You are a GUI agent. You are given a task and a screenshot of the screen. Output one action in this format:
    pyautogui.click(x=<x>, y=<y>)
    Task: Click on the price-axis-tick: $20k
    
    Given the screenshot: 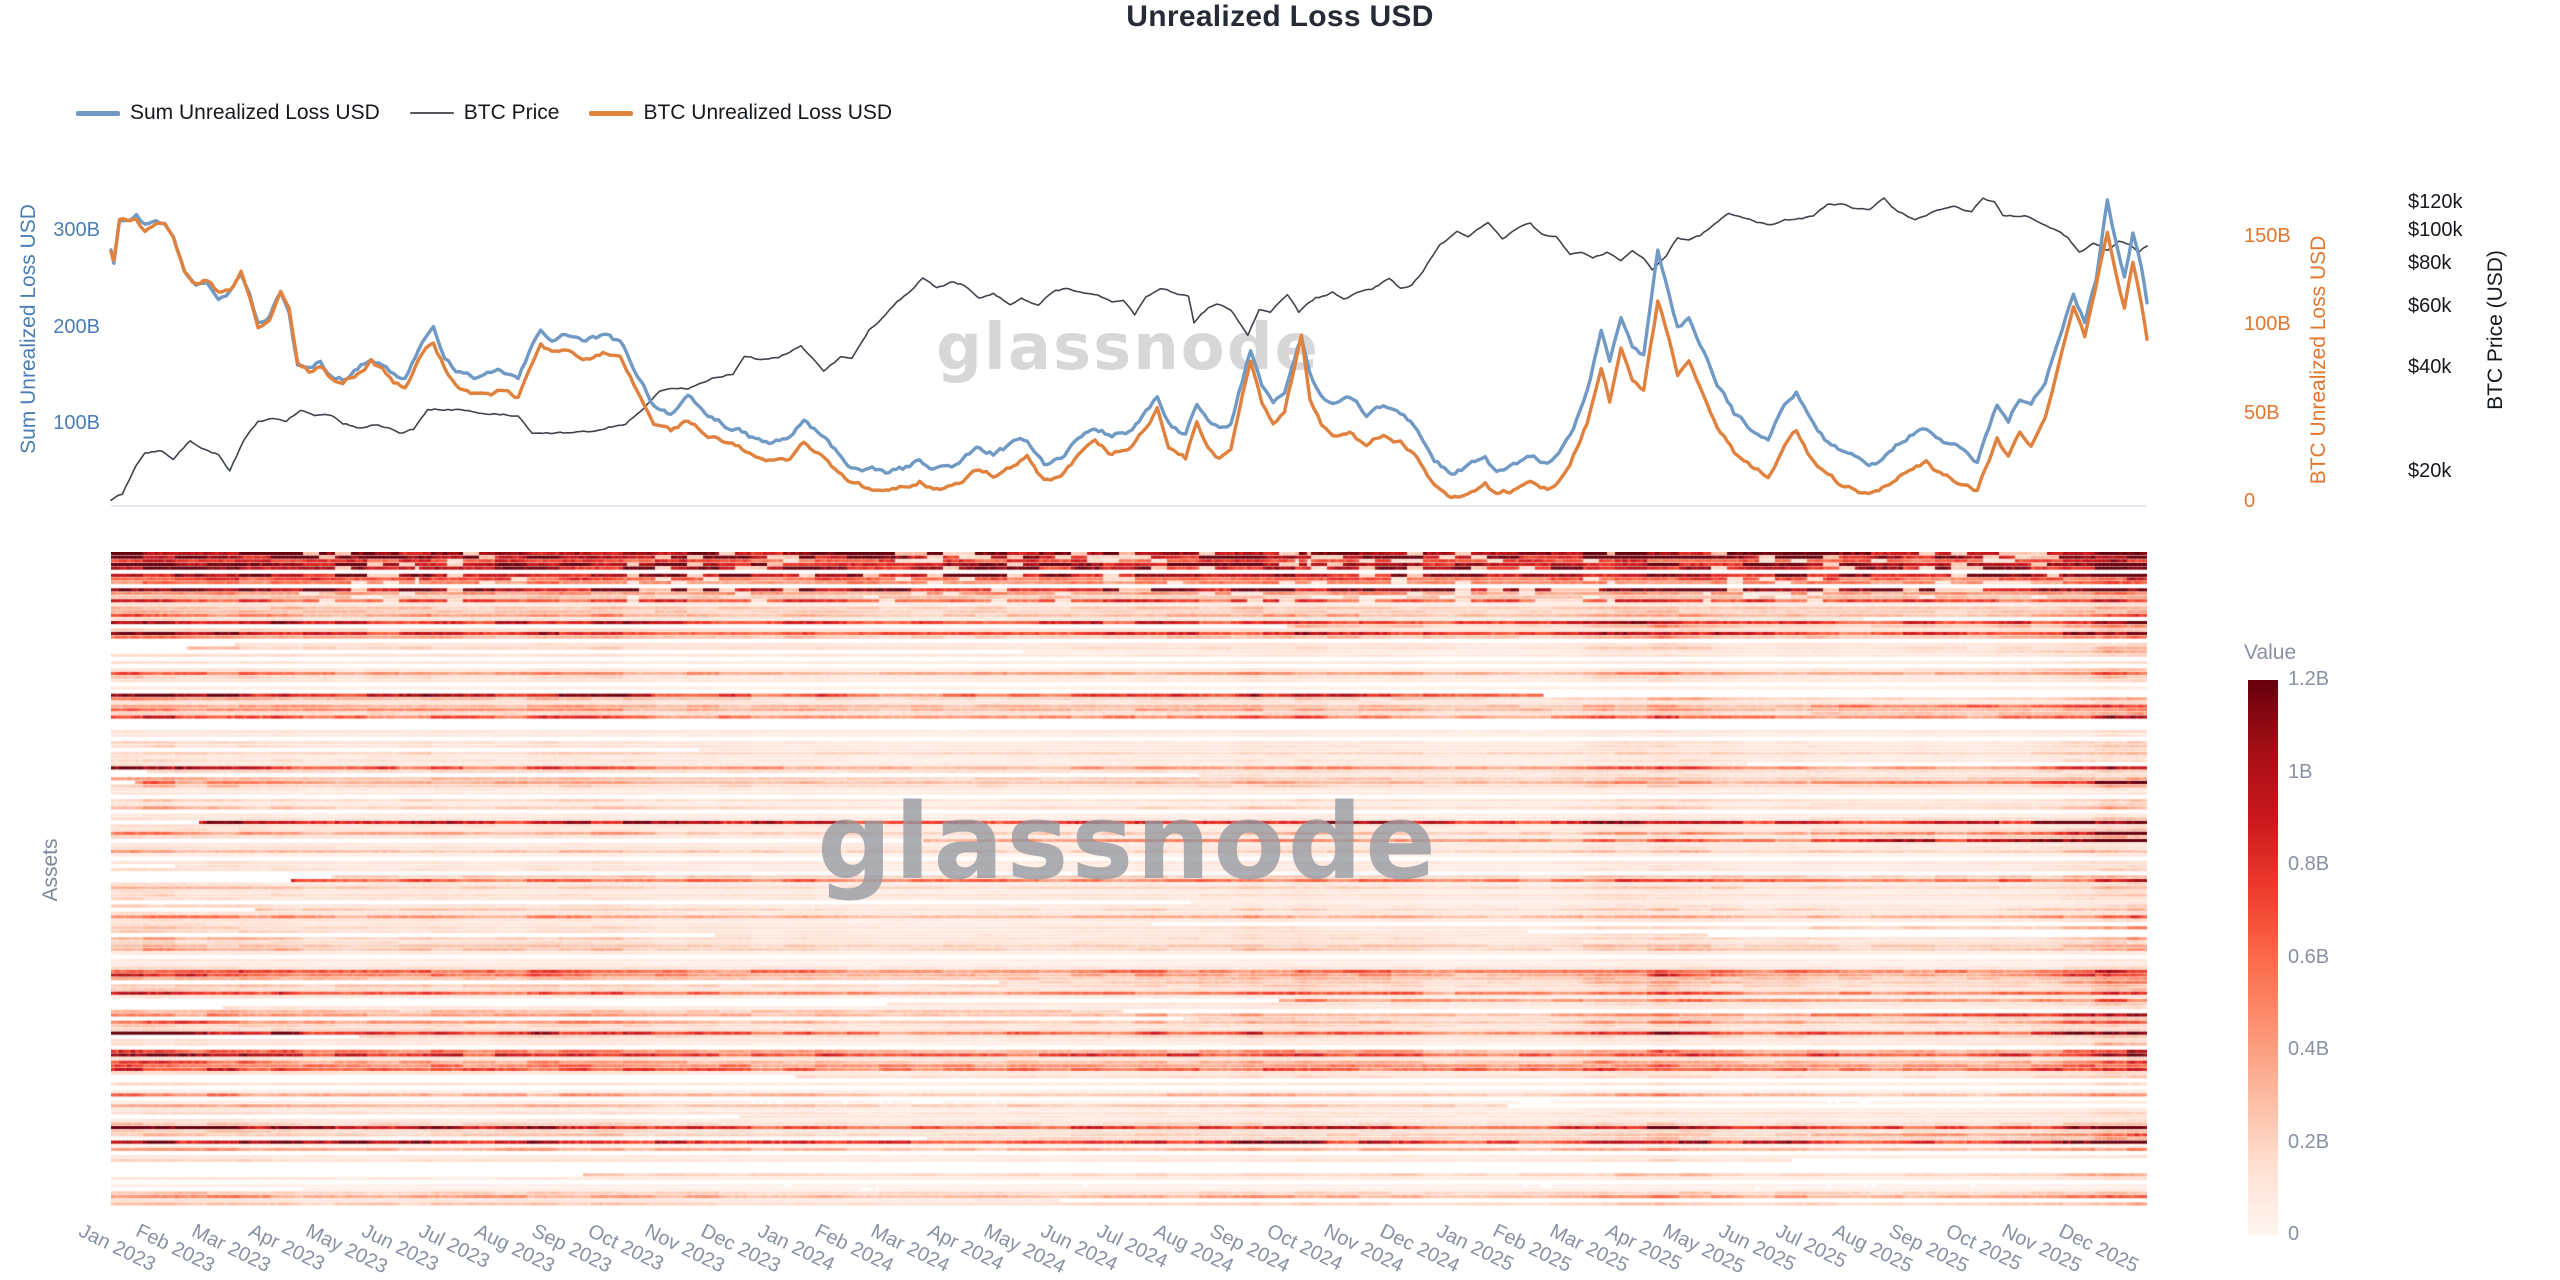 What is the action you would take?
    pyautogui.click(x=2430, y=471)
    